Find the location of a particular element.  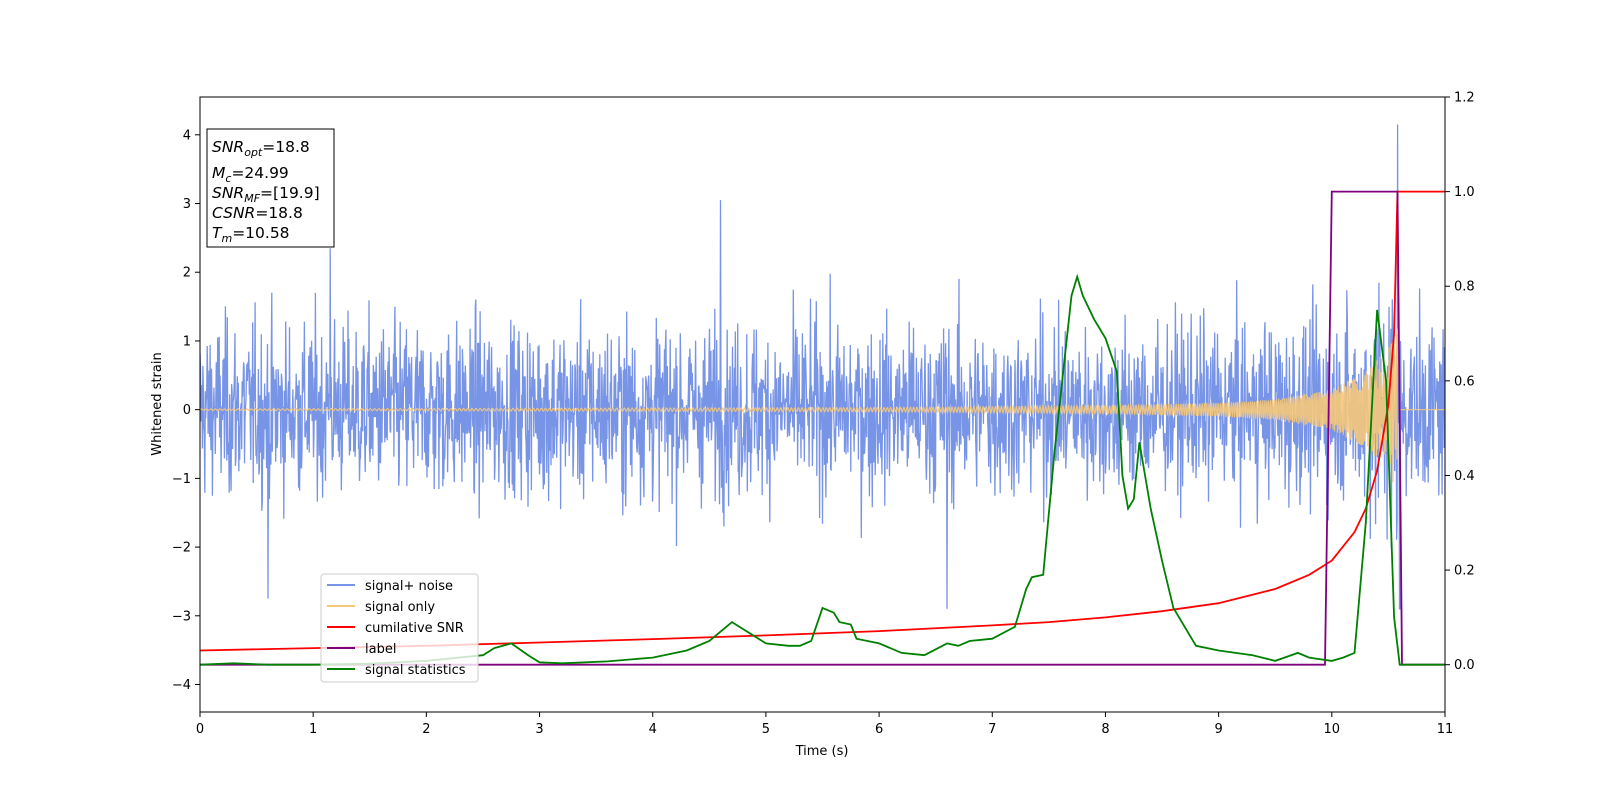

y-tick-label: 2 is located at coordinates (187, 273).